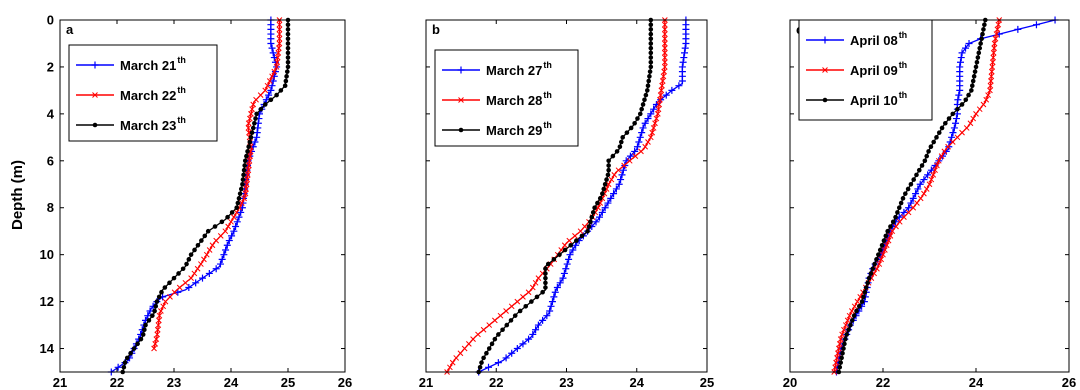 This screenshot has width=1080, height=390. Describe the element at coordinates (496, 382) in the screenshot. I see `x-tick-label: 22` at that location.